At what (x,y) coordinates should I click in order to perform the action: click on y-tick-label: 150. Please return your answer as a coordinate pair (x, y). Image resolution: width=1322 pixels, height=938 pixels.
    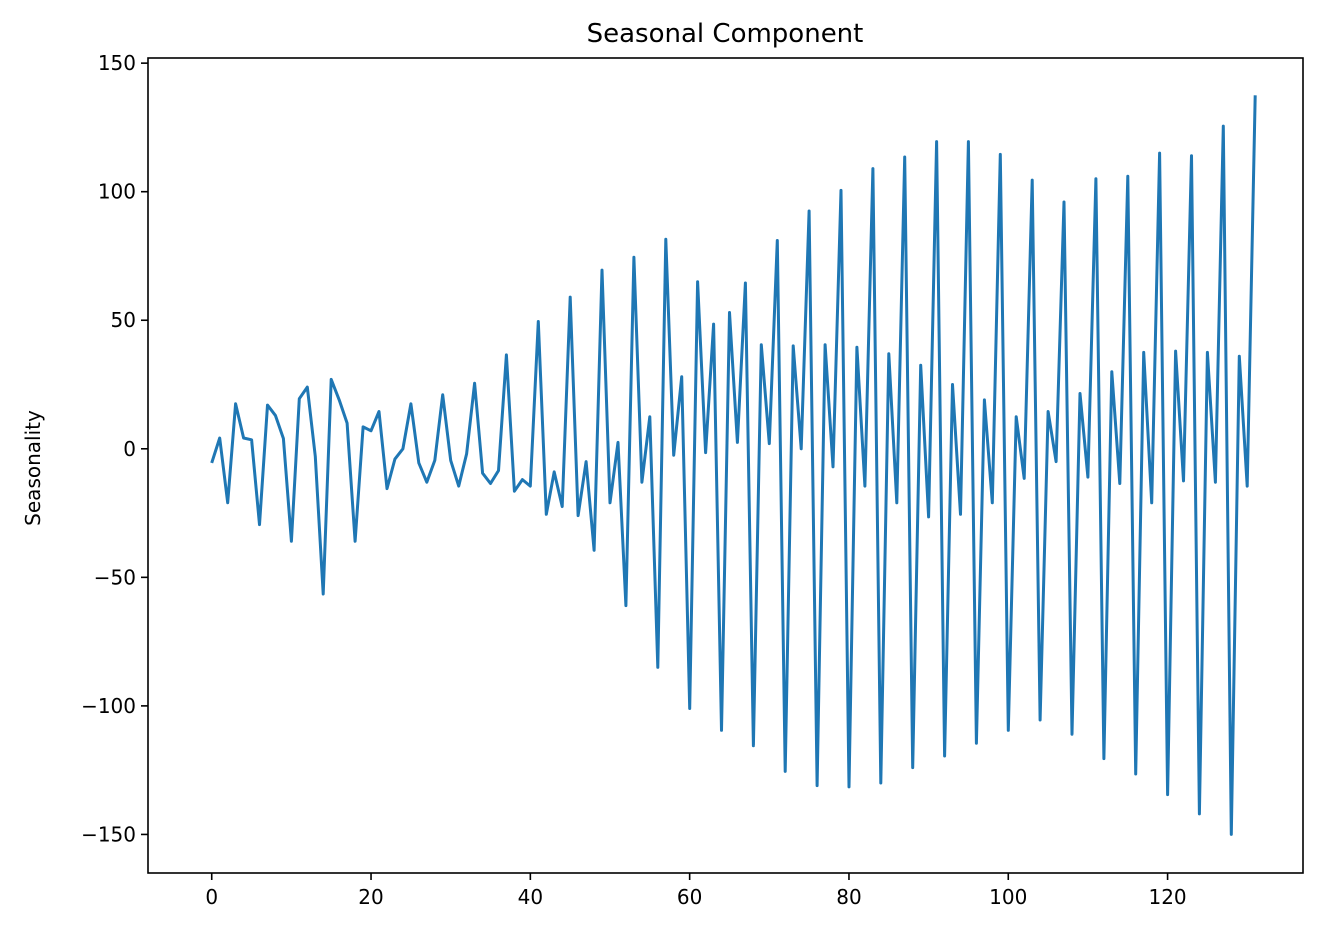
    Looking at the image, I should click on (117, 63).